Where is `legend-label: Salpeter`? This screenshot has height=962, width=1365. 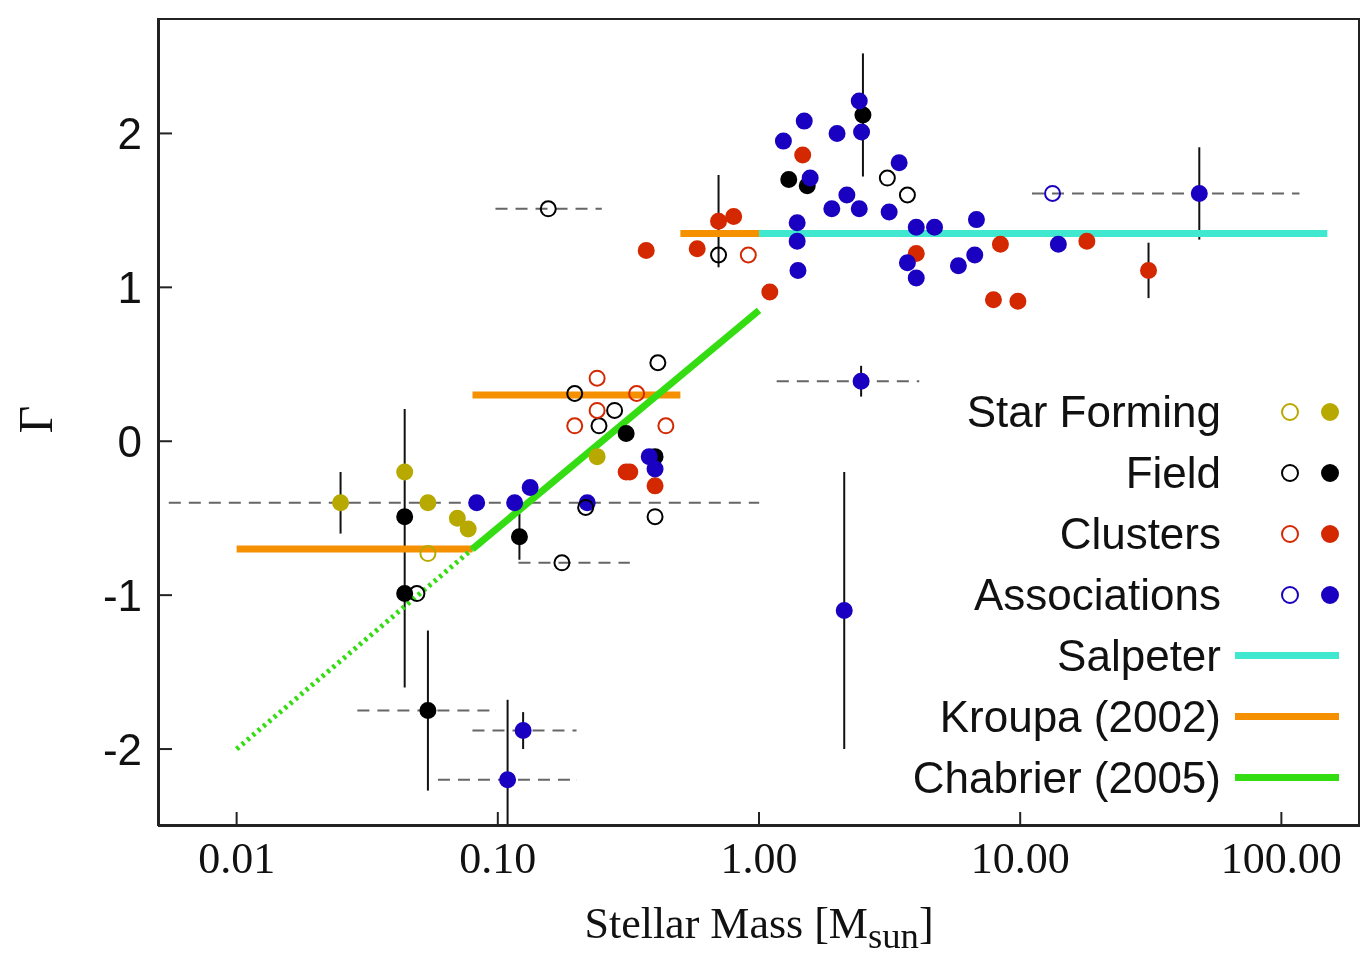
legend-label: Salpeter is located at coordinates (1139, 655).